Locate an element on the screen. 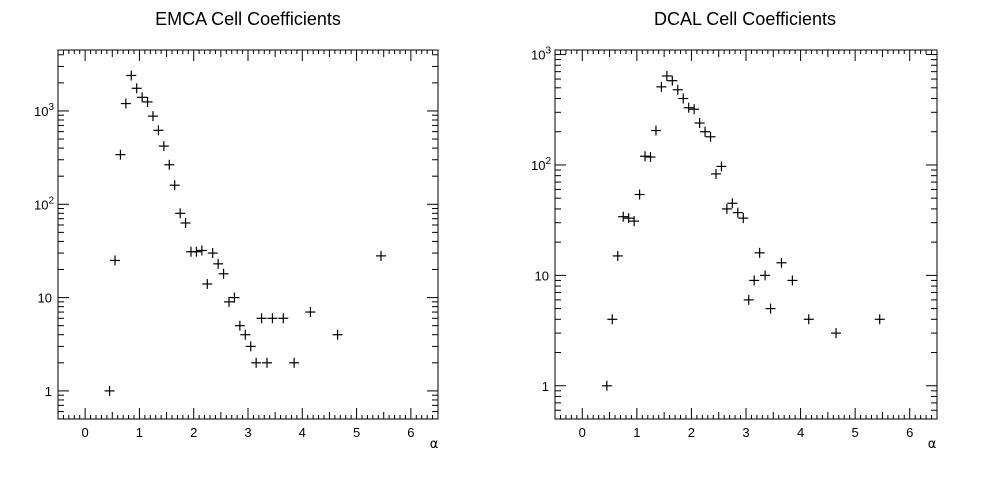 The image size is (996, 477). emca-x-tick-label: 6 is located at coordinates (410, 432).